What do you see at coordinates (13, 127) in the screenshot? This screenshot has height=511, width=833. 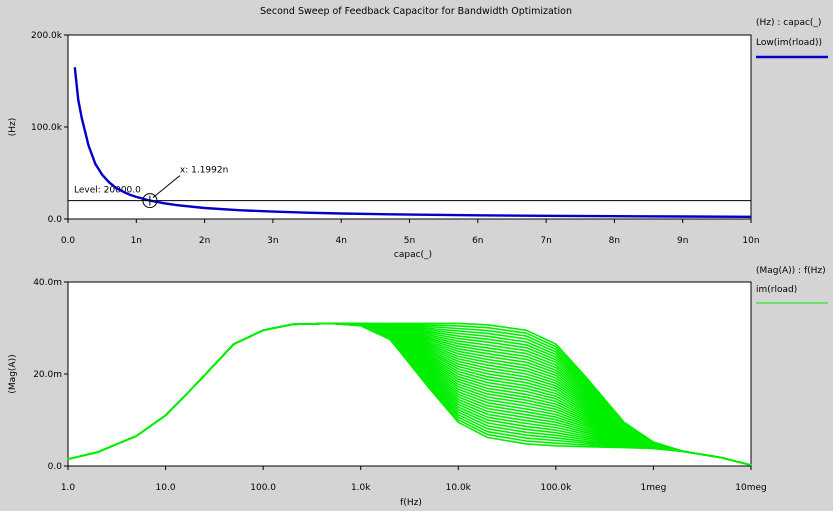 I see `top-y-axis-label: (Hz)` at bounding box center [13, 127].